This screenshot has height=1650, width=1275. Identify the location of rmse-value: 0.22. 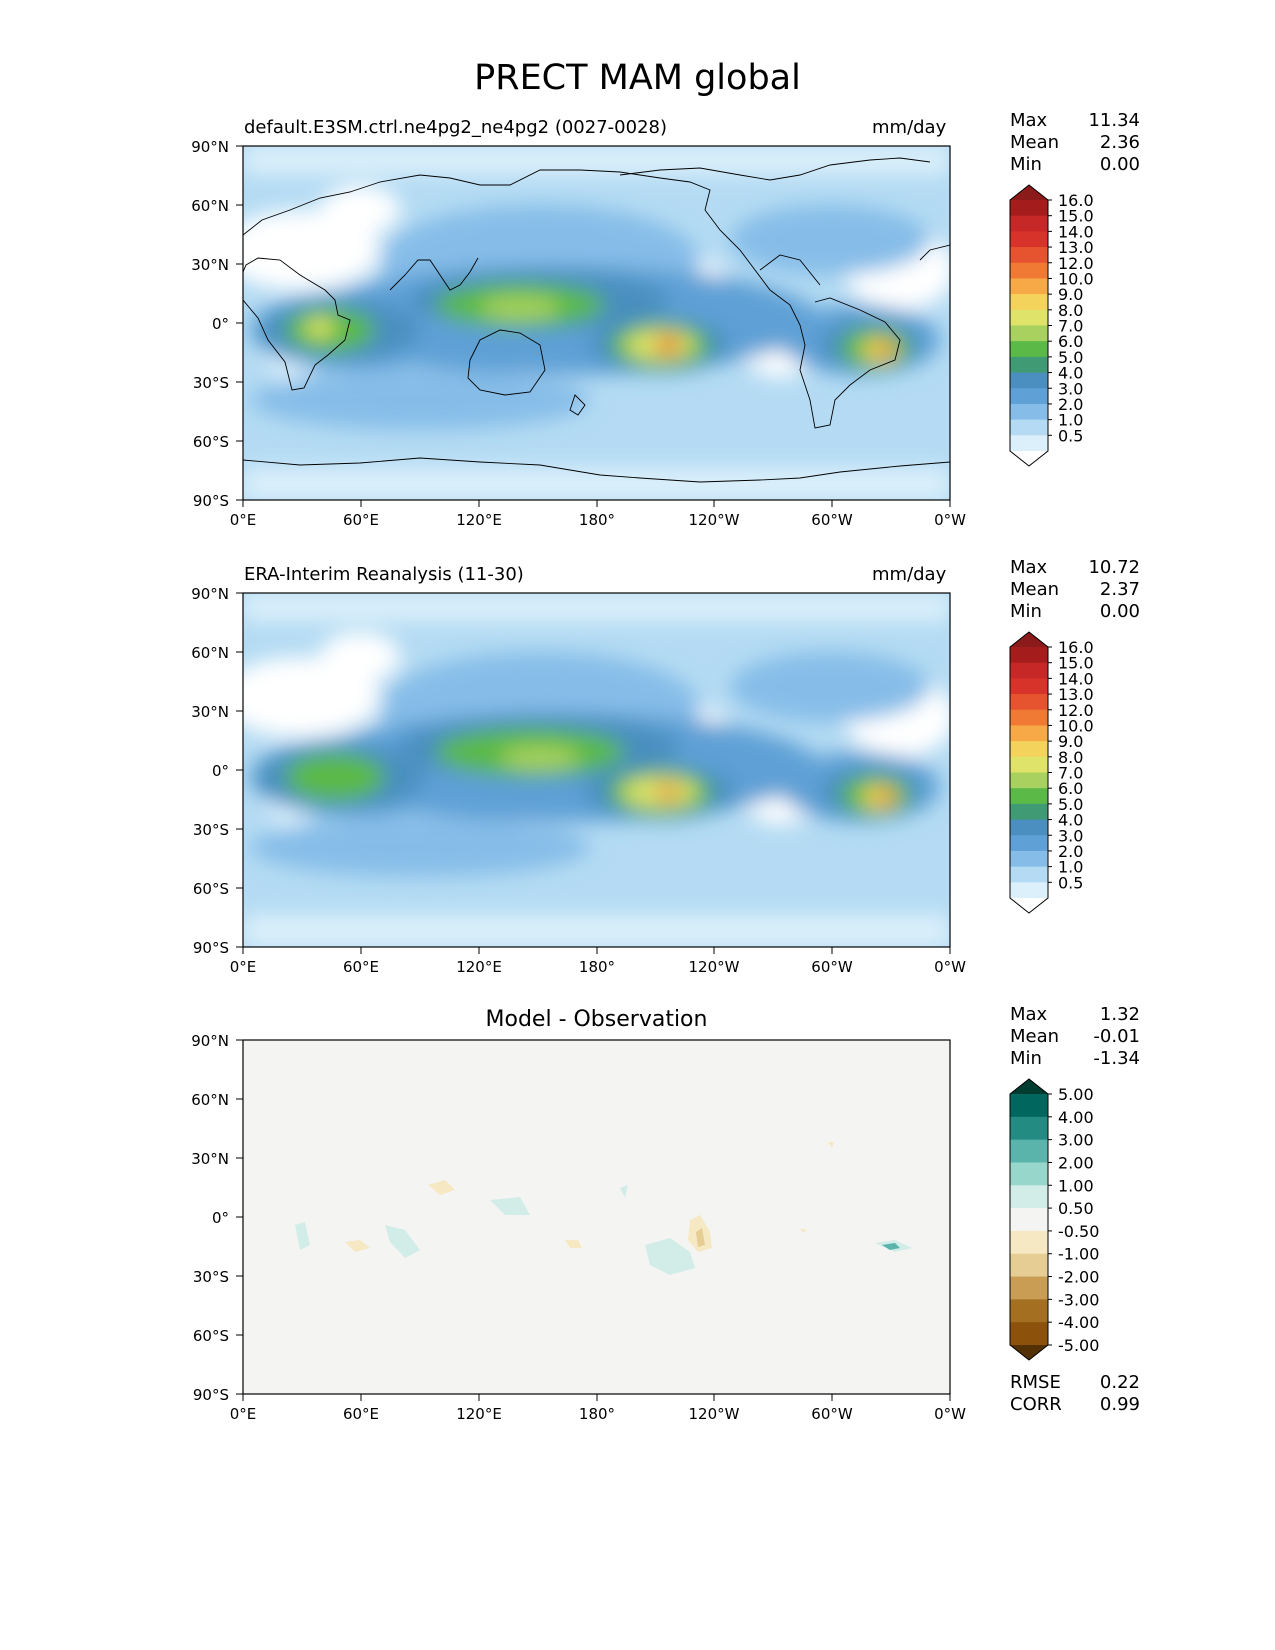
(1119, 1382).